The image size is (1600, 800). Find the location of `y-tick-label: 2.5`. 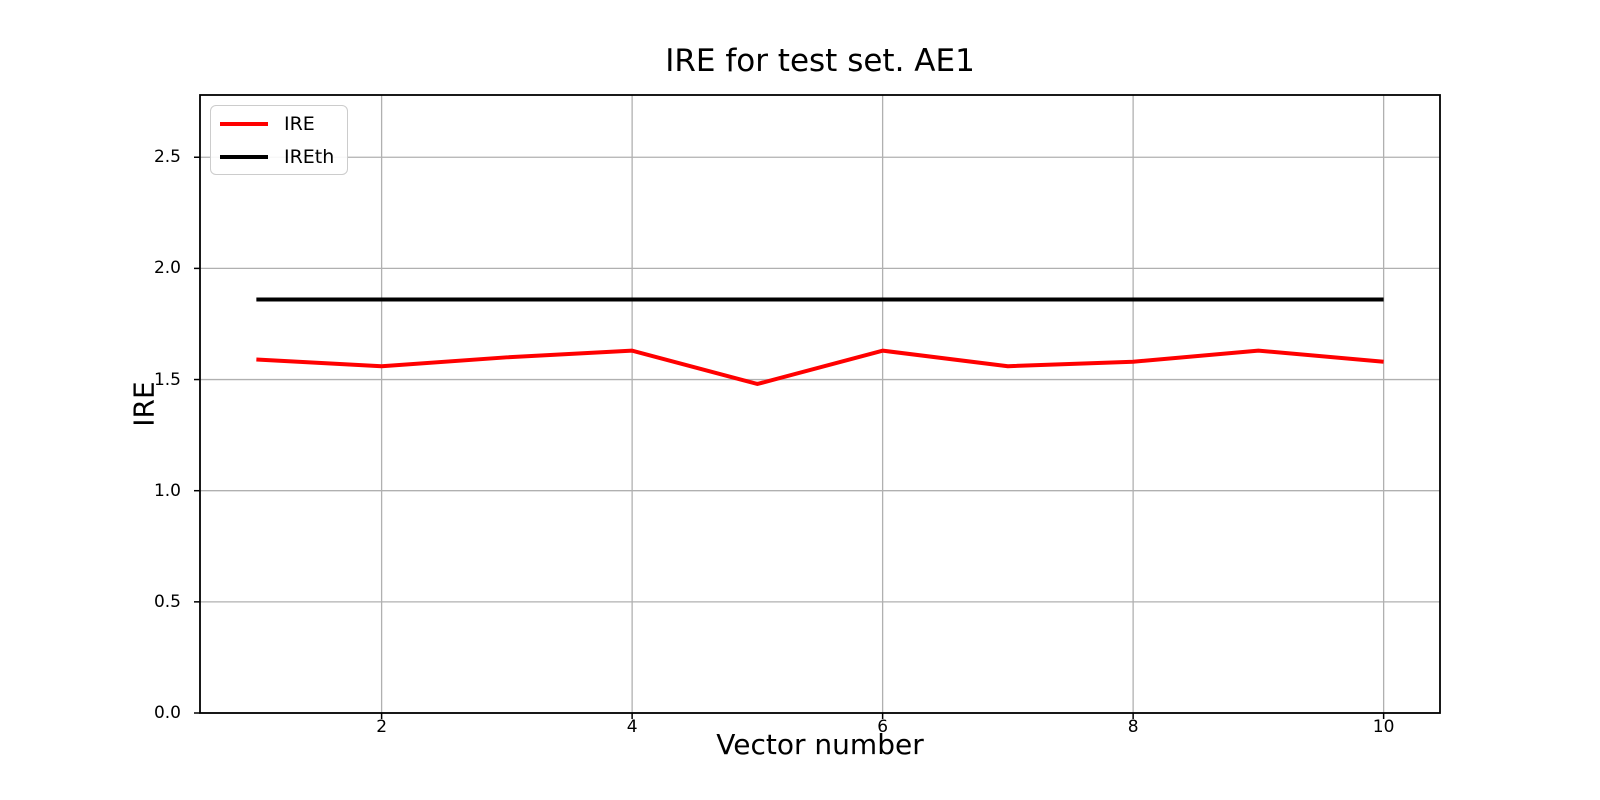

y-tick-label: 2.5 is located at coordinates (167, 157).